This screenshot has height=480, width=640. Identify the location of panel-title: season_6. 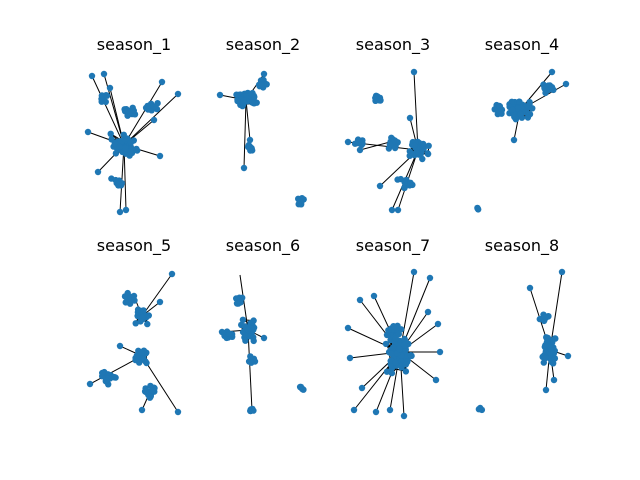
(263, 246).